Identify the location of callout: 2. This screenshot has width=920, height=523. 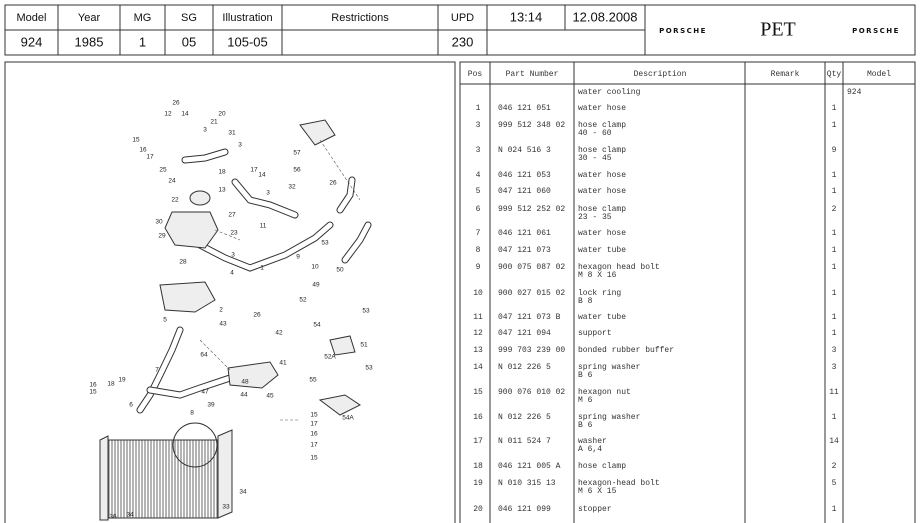
(221, 310).